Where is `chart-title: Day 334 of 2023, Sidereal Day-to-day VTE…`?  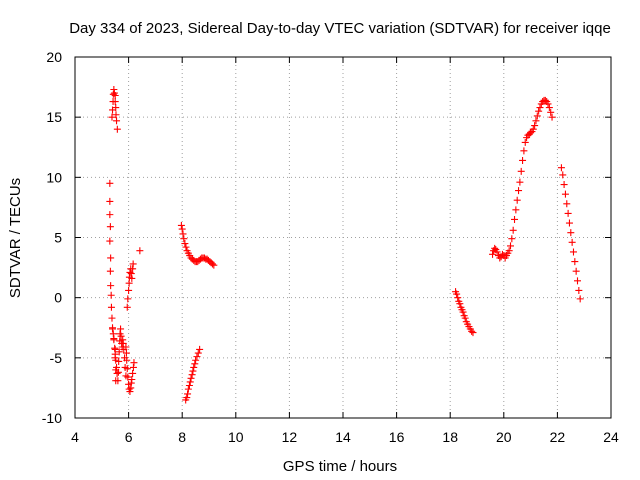 chart-title: Day 334 of 2023, Sidereal Day-to-day VTE… is located at coordinates (340, 28).